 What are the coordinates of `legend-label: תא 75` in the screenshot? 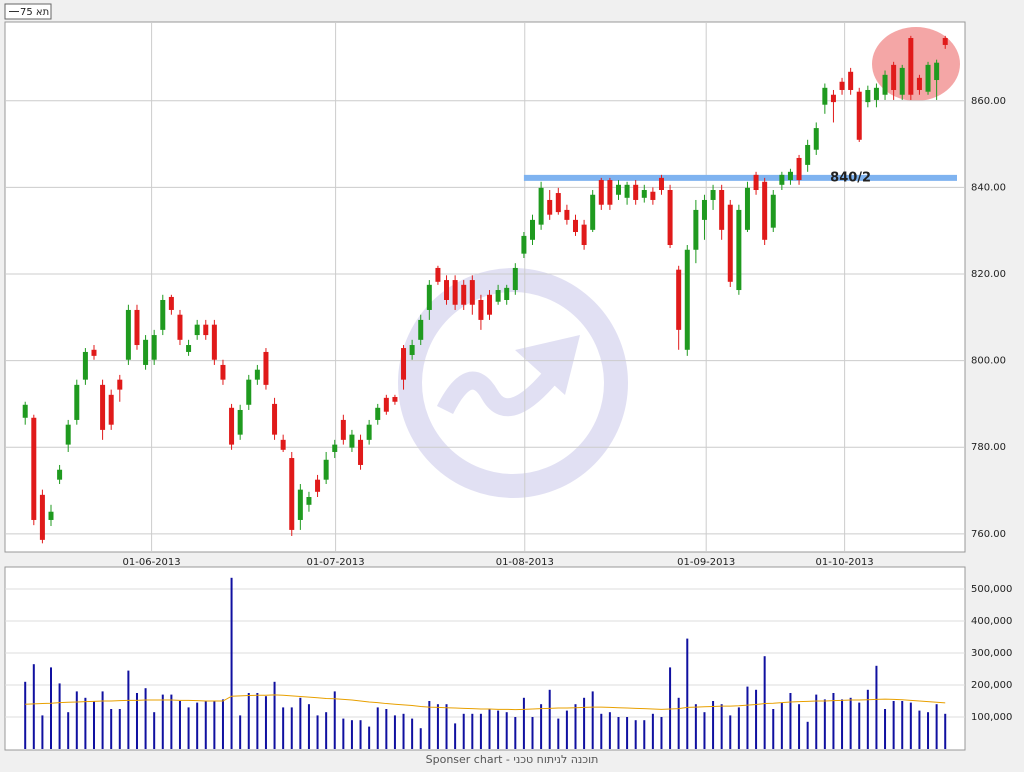 It's located at (34, 12).